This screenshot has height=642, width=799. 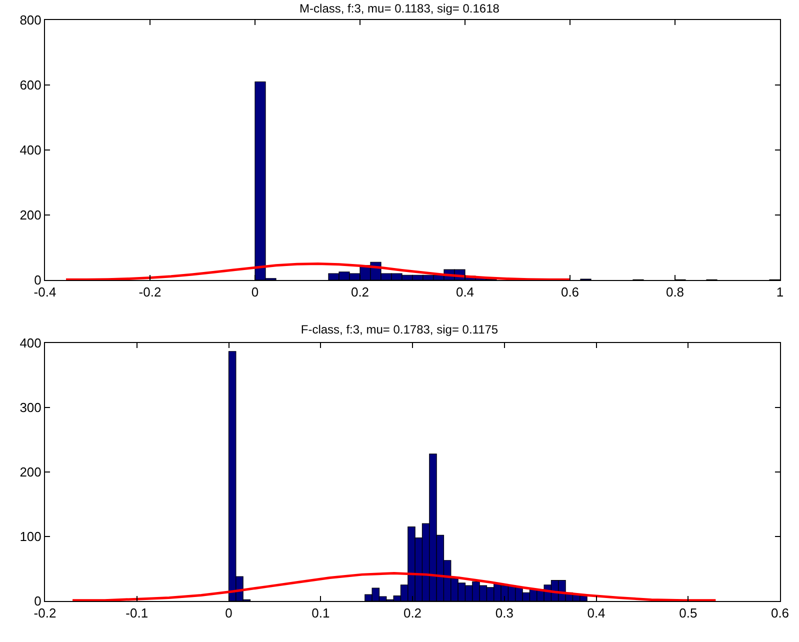 I want to click on x-tick-label: 0.5, so click(x=688, y=613).